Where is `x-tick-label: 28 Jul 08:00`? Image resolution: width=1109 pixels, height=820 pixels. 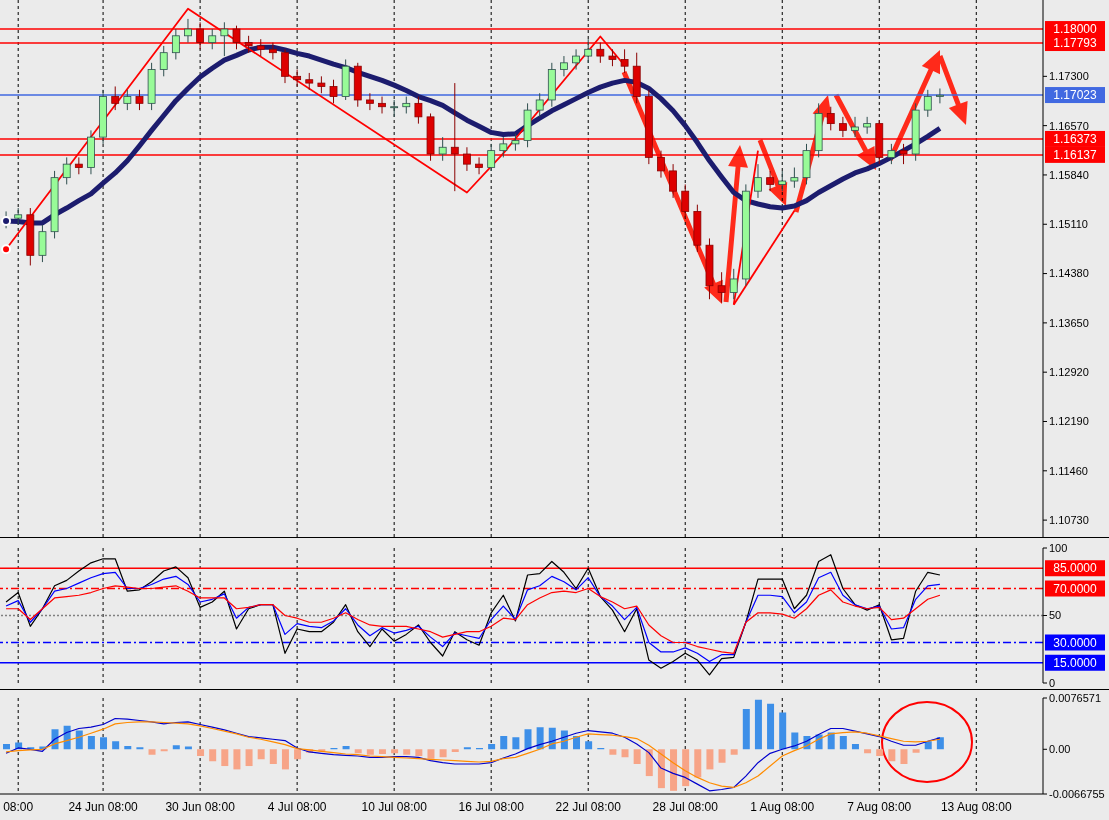 x-tick-label: 28 Jul 08:00 is located at coordinates (685, 806).